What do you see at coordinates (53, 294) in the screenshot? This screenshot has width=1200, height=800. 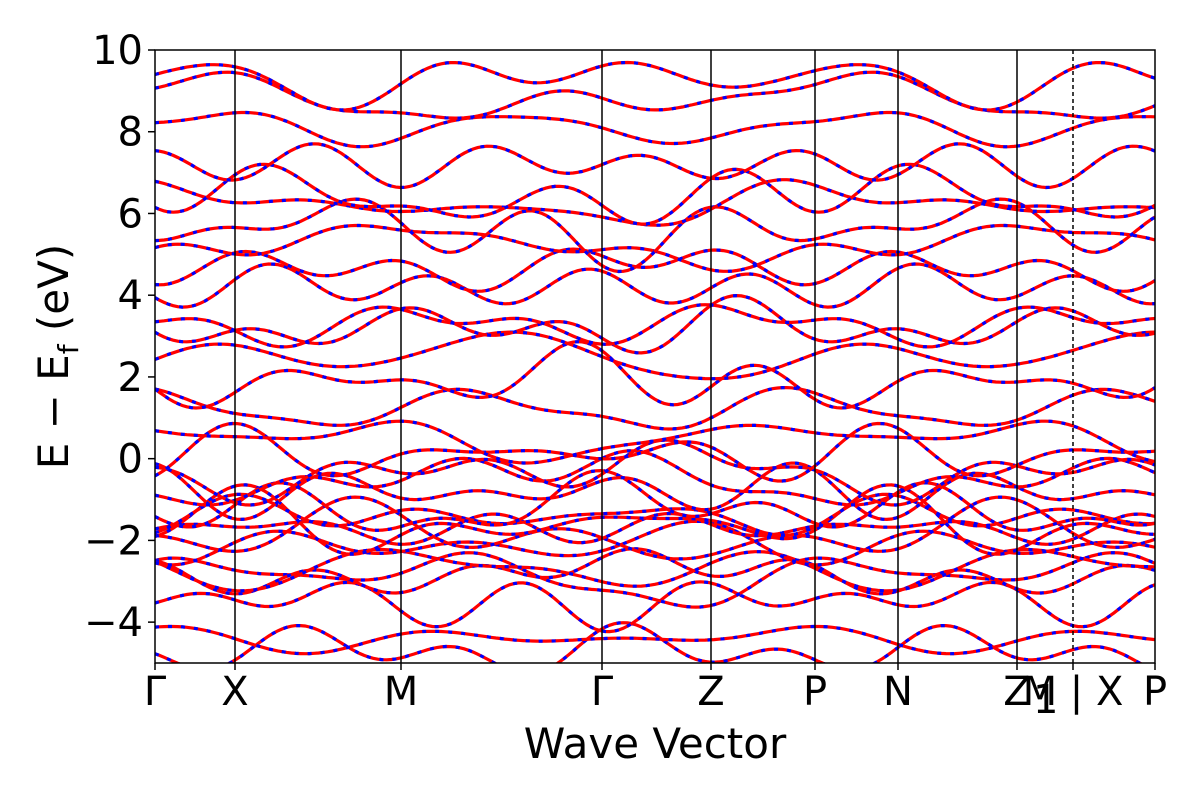 I see `y-axis-label-unit: (eV)` at bounding box center [53, 294].